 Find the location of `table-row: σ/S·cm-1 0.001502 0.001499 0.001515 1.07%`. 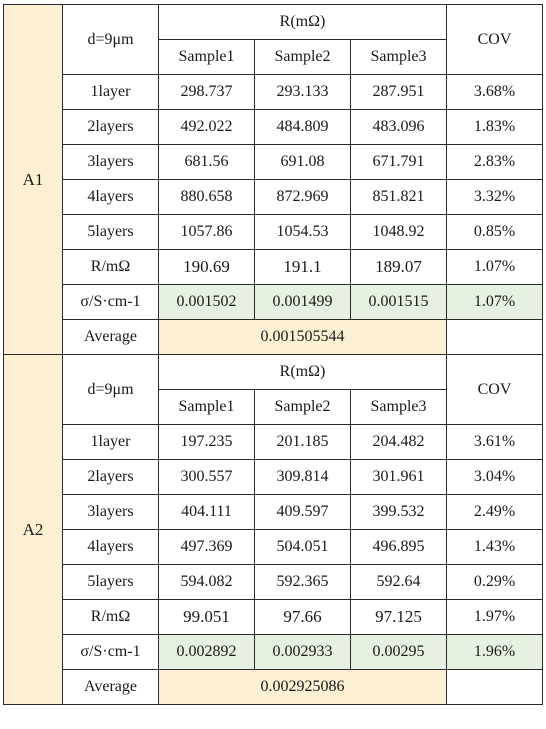

table-row: σ/S·cm-1 0.001502 0.001499 0.001515 1.07% is located at coordinates (273, 302).